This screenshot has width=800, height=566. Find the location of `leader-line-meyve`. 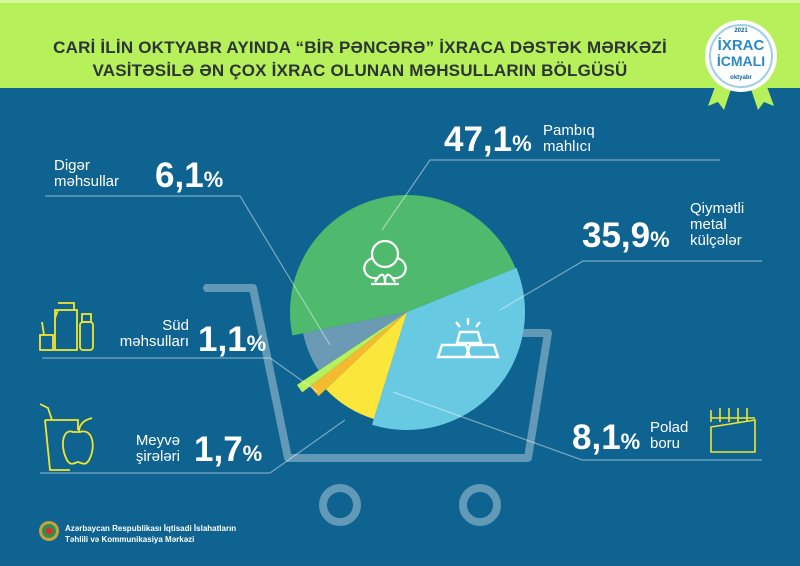

leader-line-meyve is located at coordinates (193, 446).